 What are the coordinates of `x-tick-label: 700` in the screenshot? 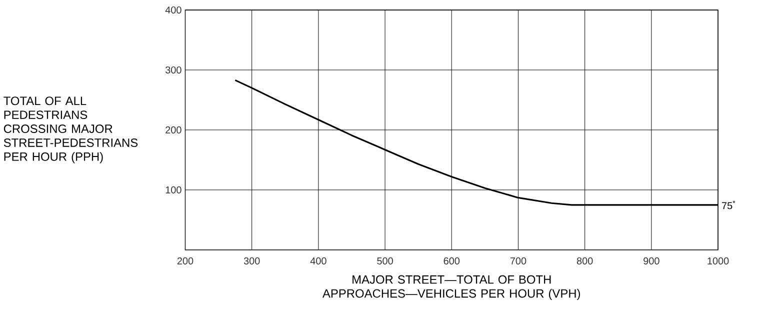 It's located at (518, 261).